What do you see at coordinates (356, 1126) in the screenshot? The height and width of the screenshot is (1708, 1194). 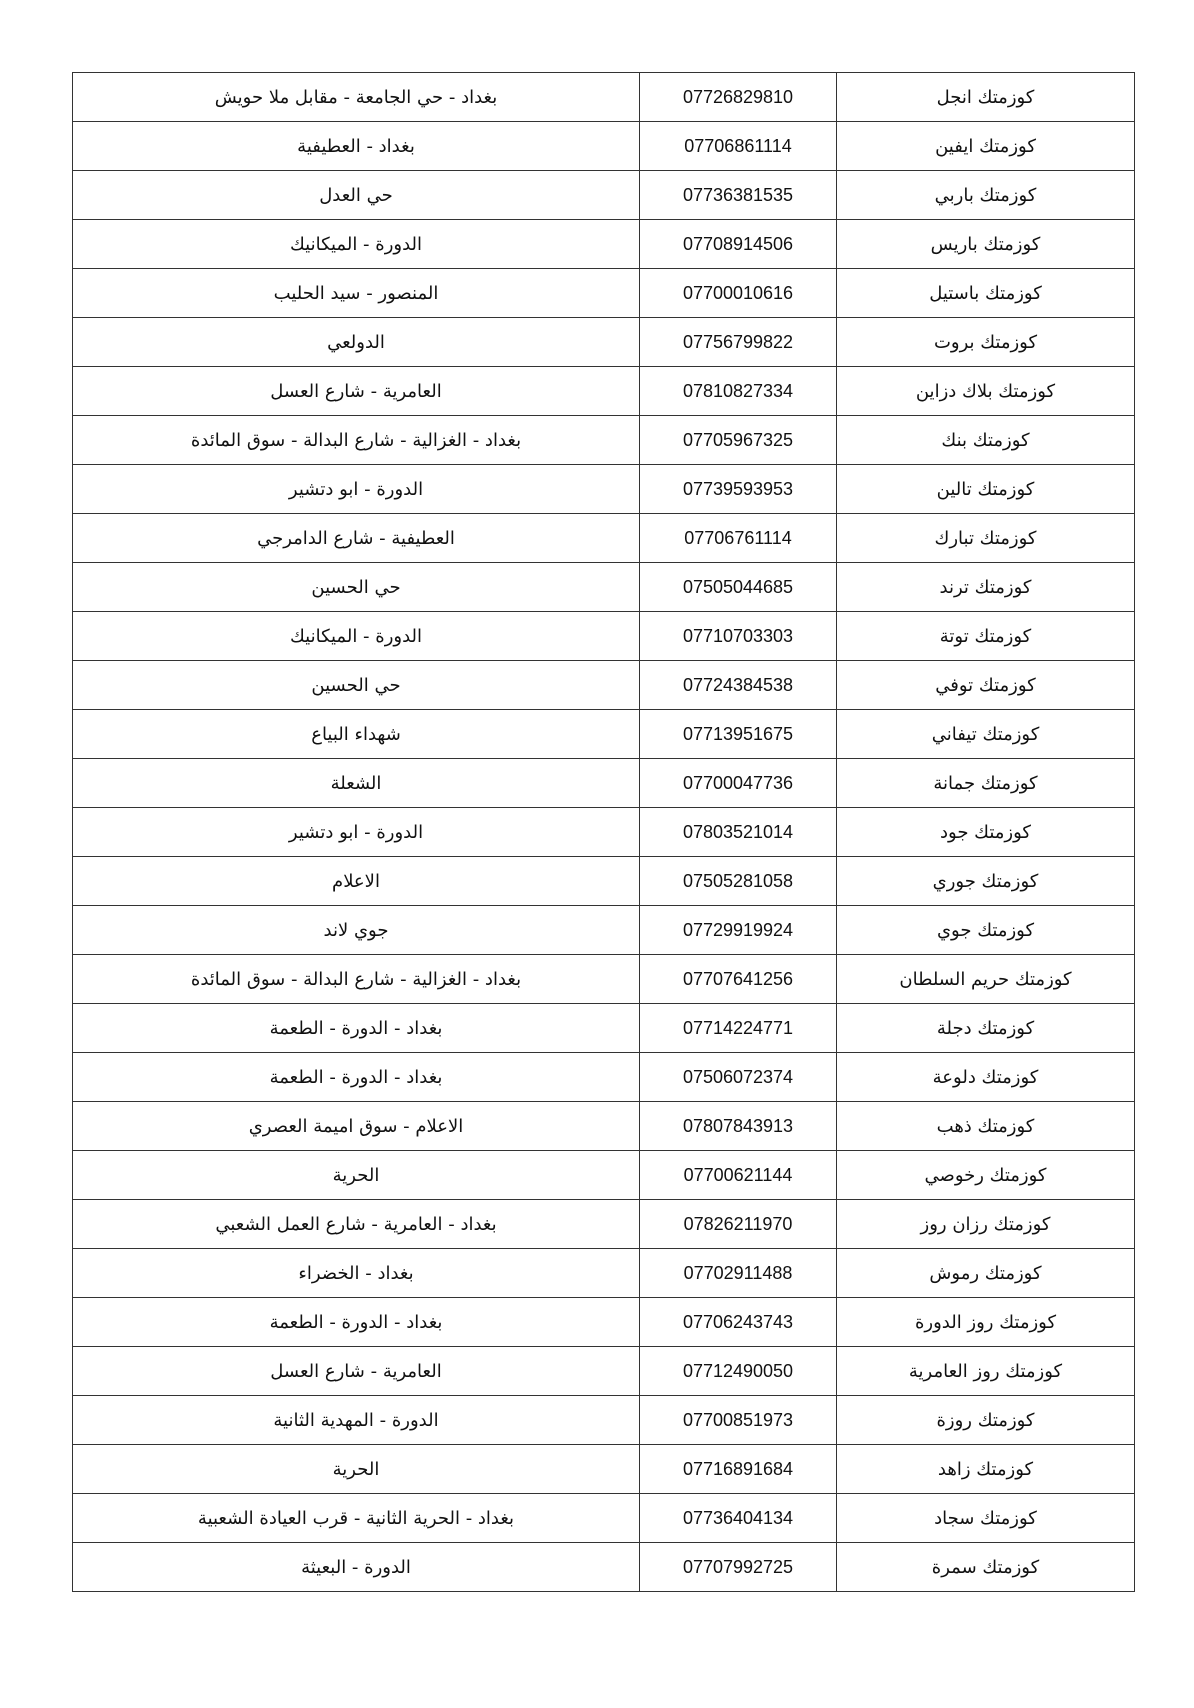 I see `address-cell: الاعلام - سوق اميمة العصري` at bounding box center [356, 1126].